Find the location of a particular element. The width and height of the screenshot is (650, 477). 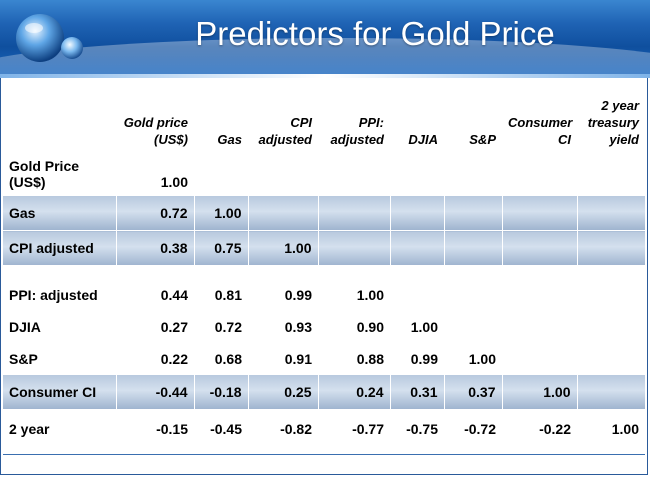

table-cell: -0.72 is located at coordinates (480, 429).